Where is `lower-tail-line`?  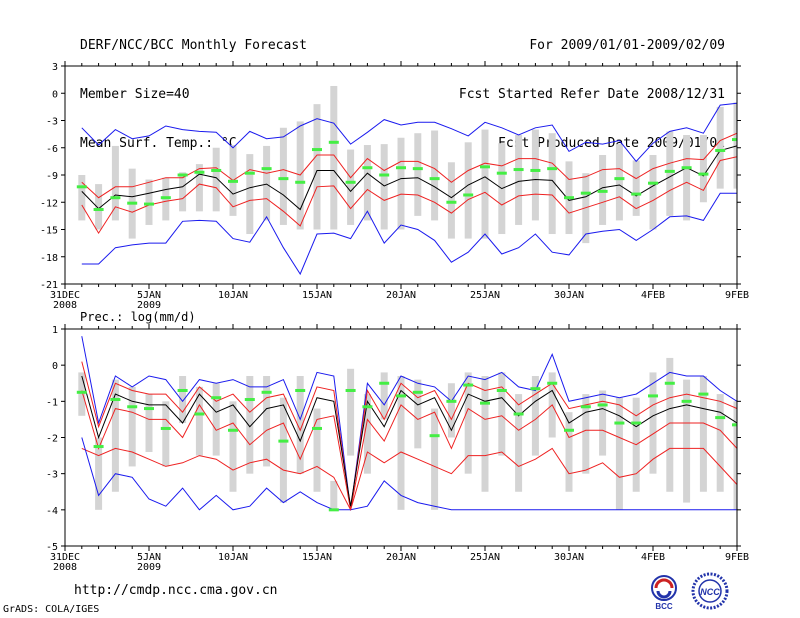
lower-tail-line is located at coordinates (409, 479).